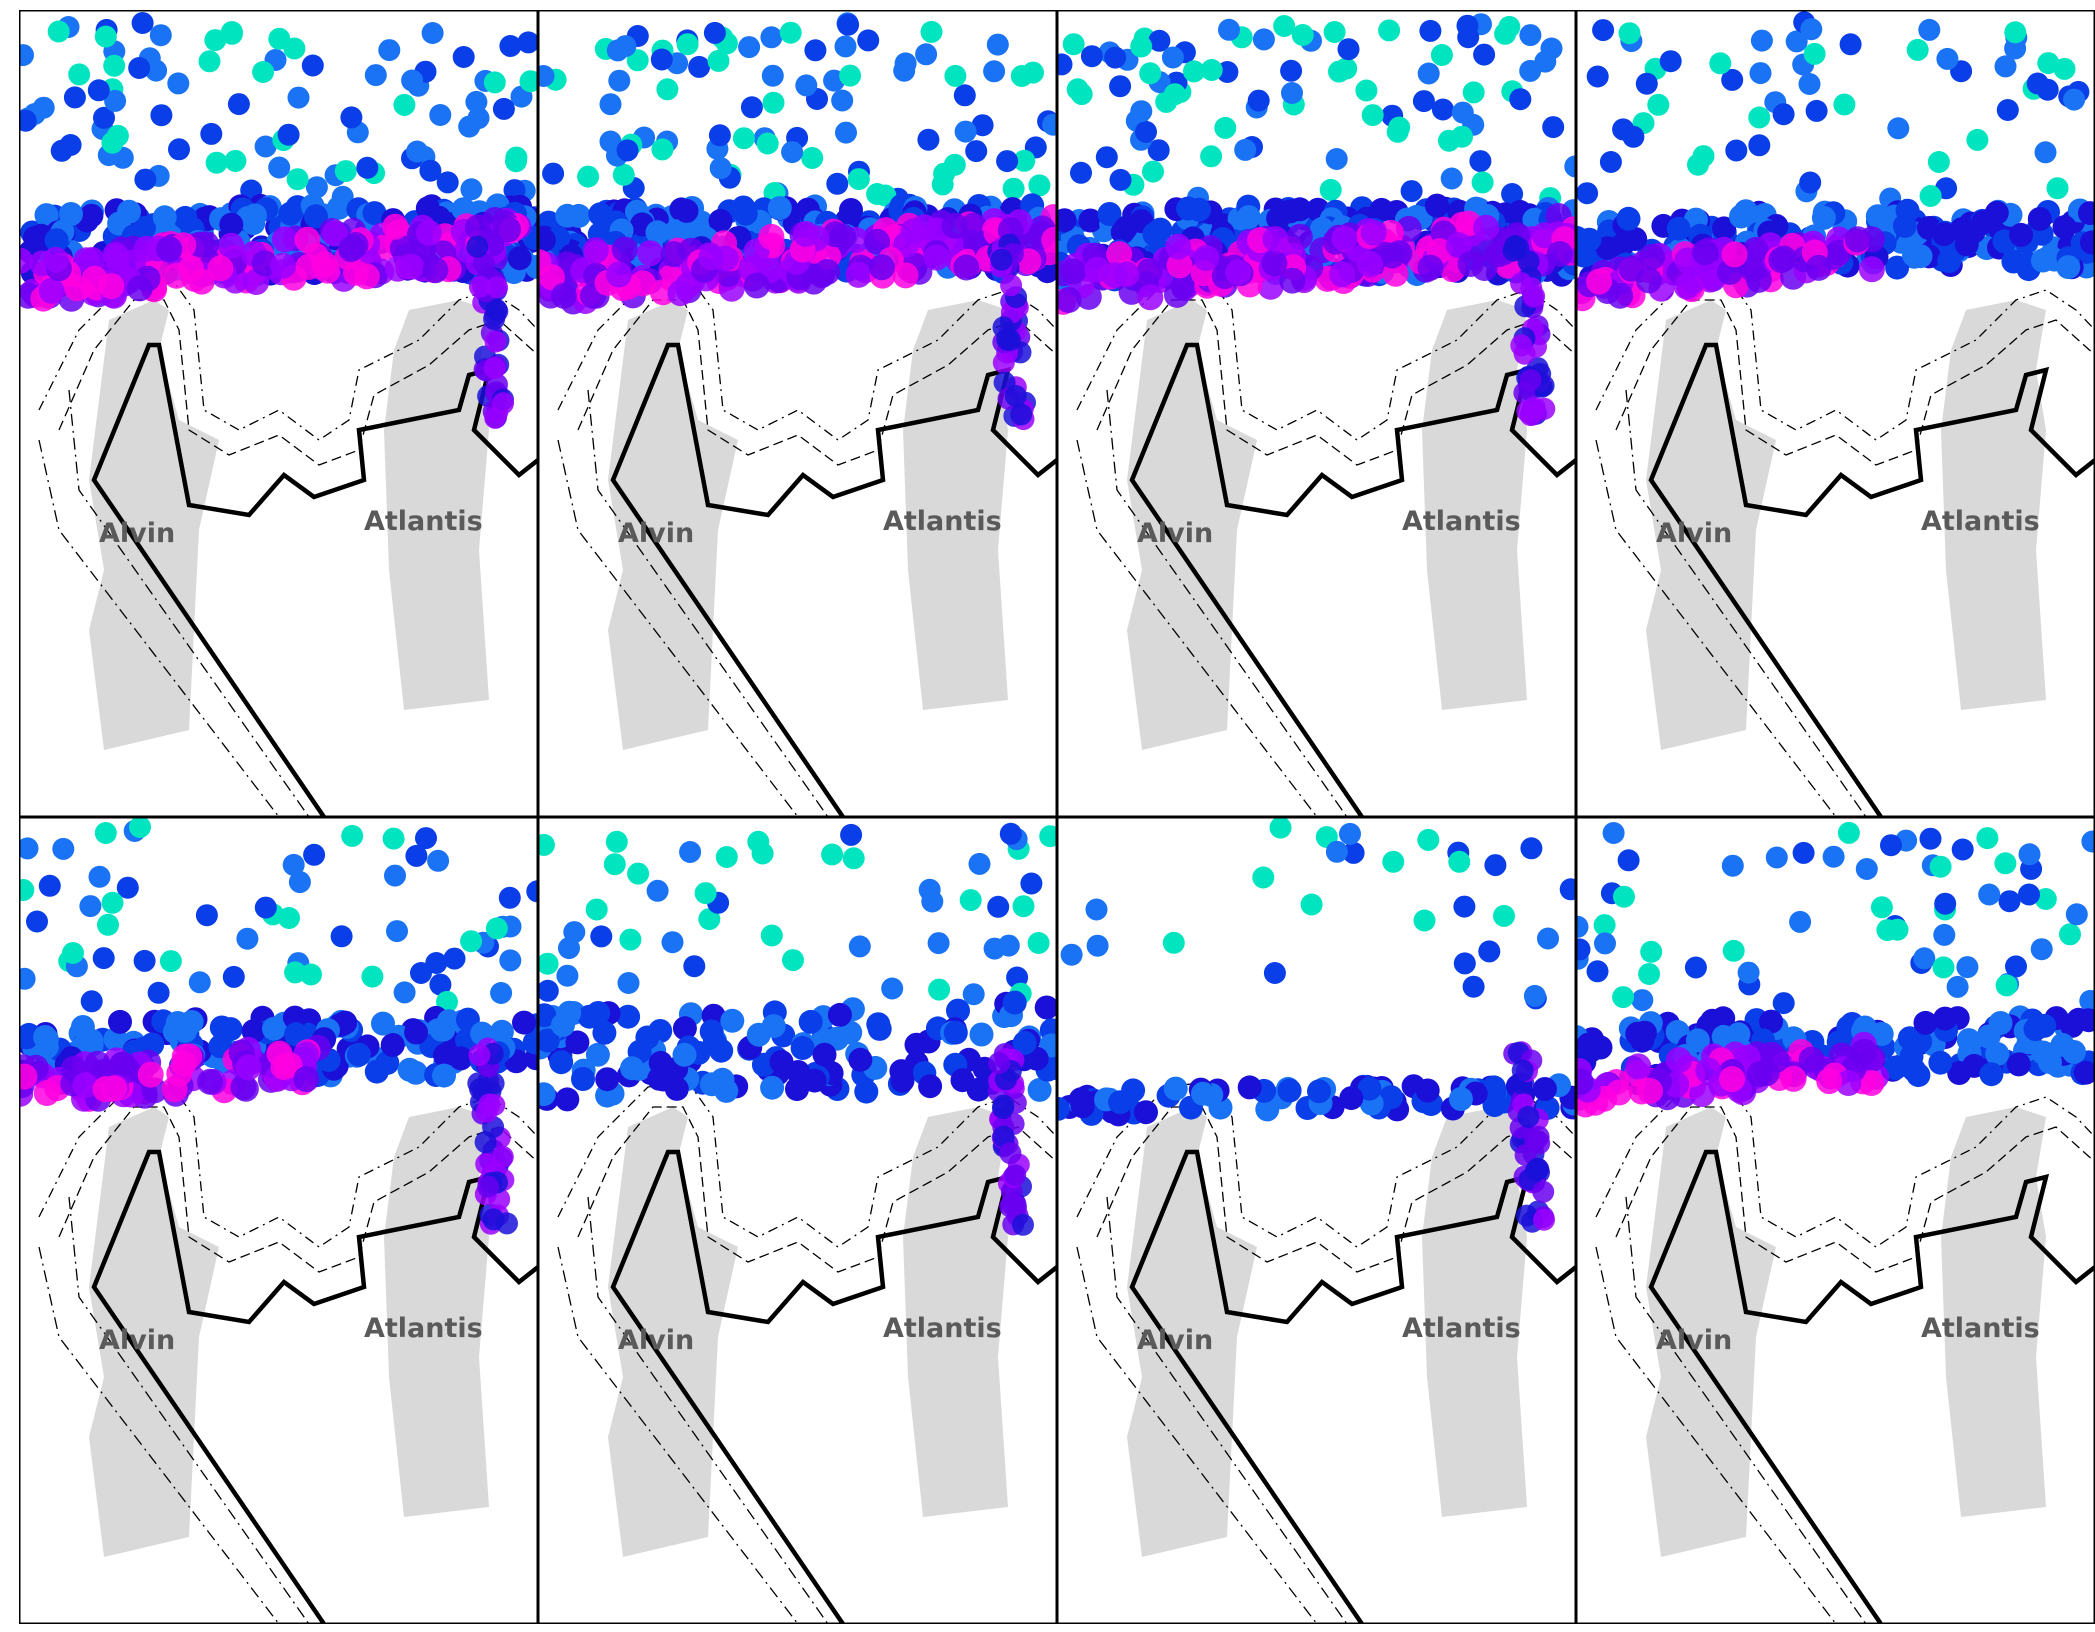 This screenshot has width=2095, height=1632. I want to click on panel-border, so click(1835, 413).